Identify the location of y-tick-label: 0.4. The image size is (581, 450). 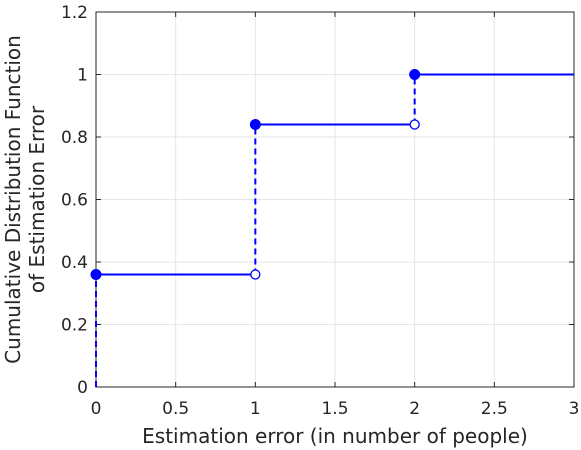
(74, 263).